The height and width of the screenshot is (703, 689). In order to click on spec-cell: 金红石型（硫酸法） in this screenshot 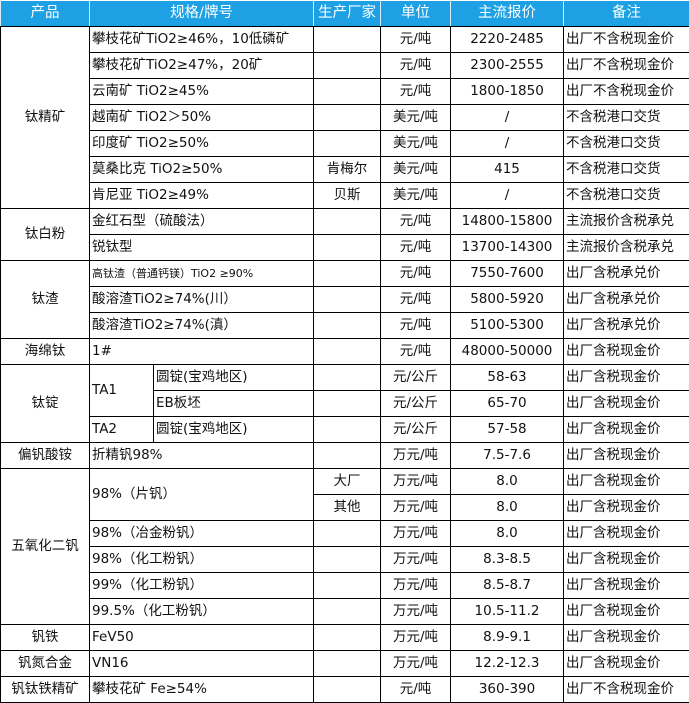, I will do `click(201, 221)`.